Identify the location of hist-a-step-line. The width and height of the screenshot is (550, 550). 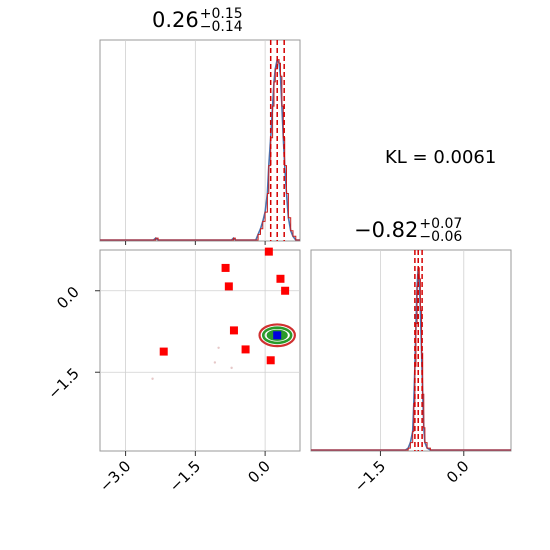
(200, 150).